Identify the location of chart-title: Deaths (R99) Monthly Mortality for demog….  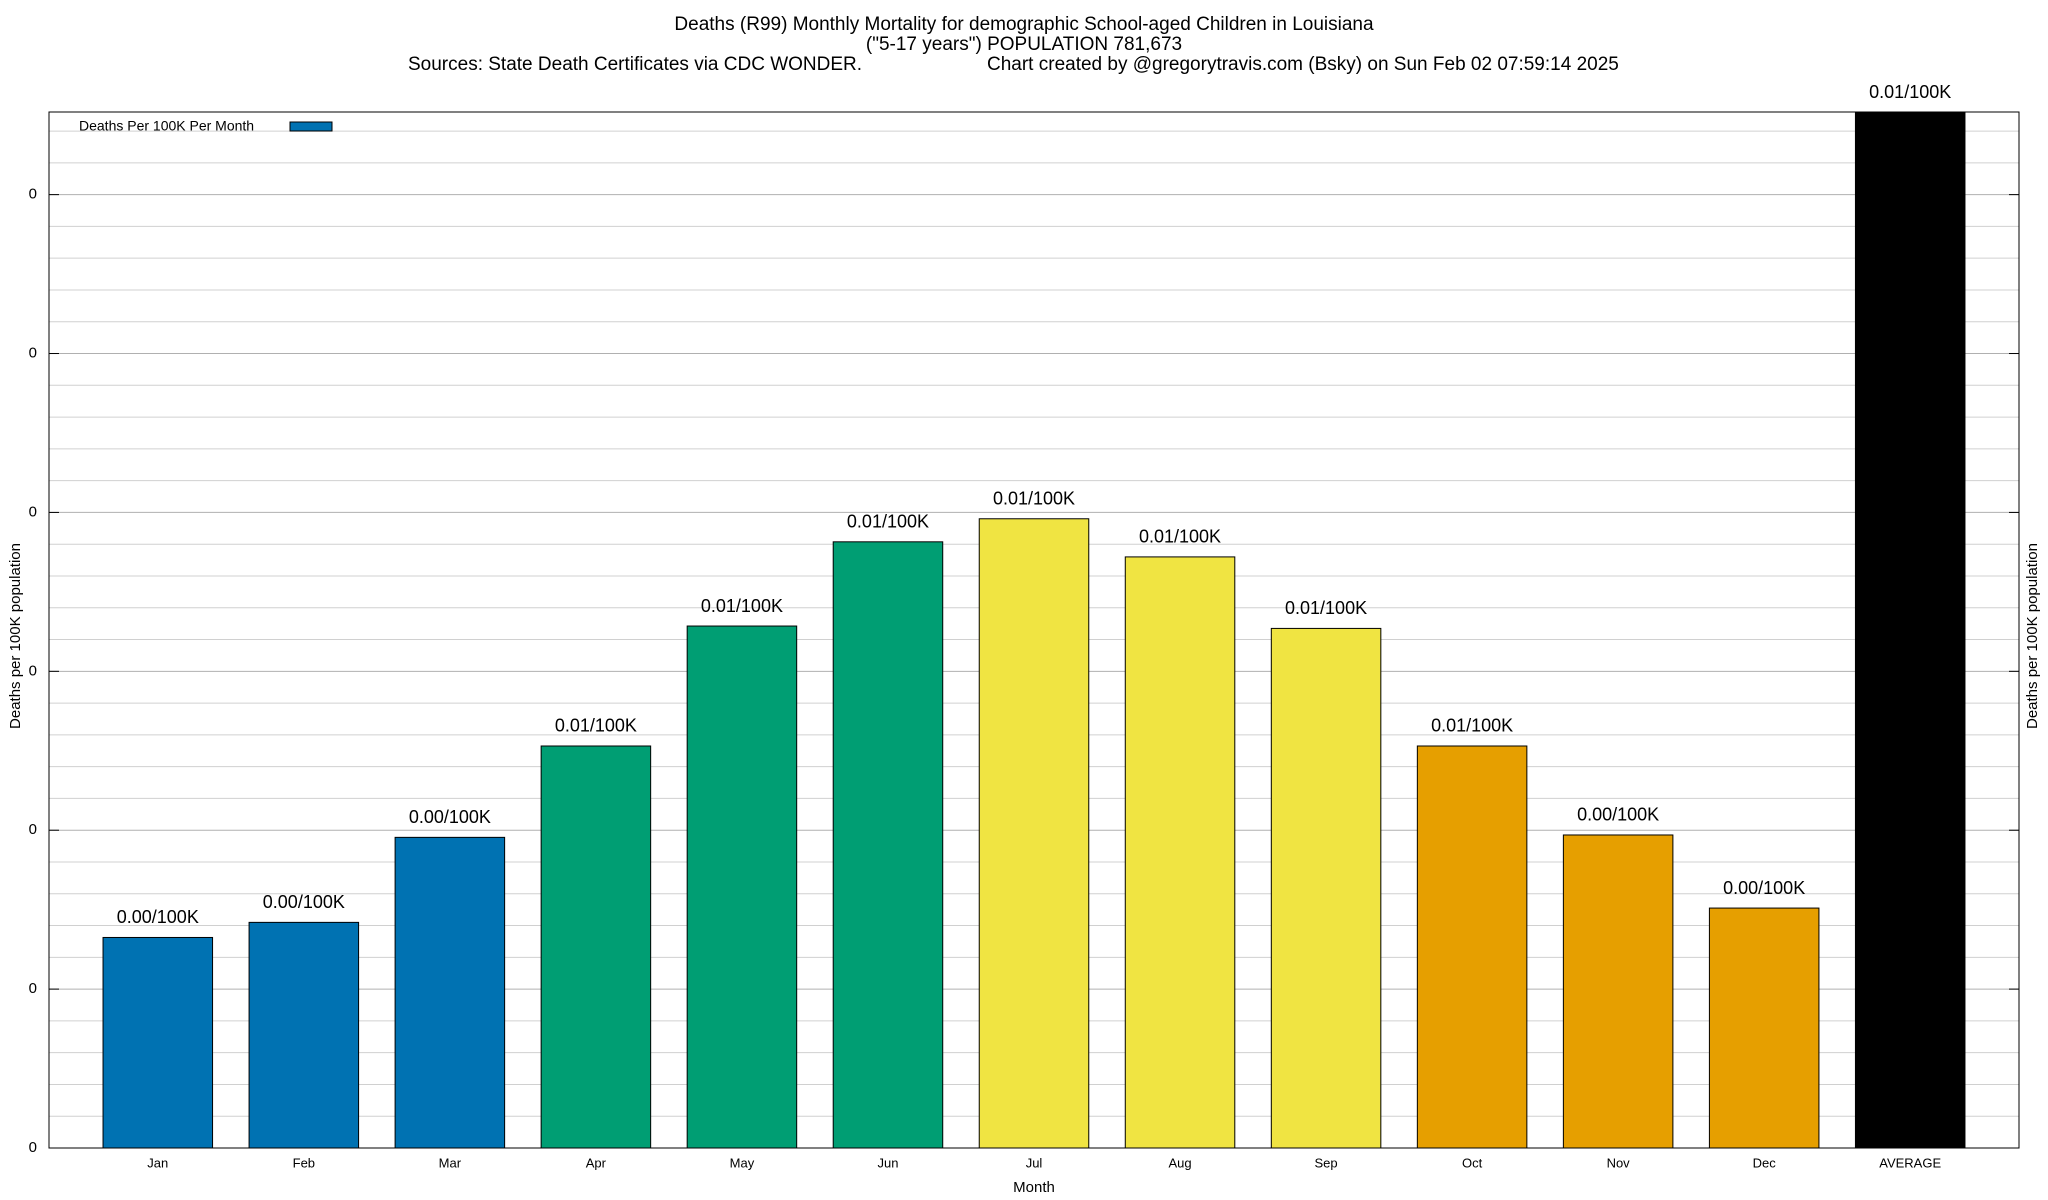
(1024, 24).